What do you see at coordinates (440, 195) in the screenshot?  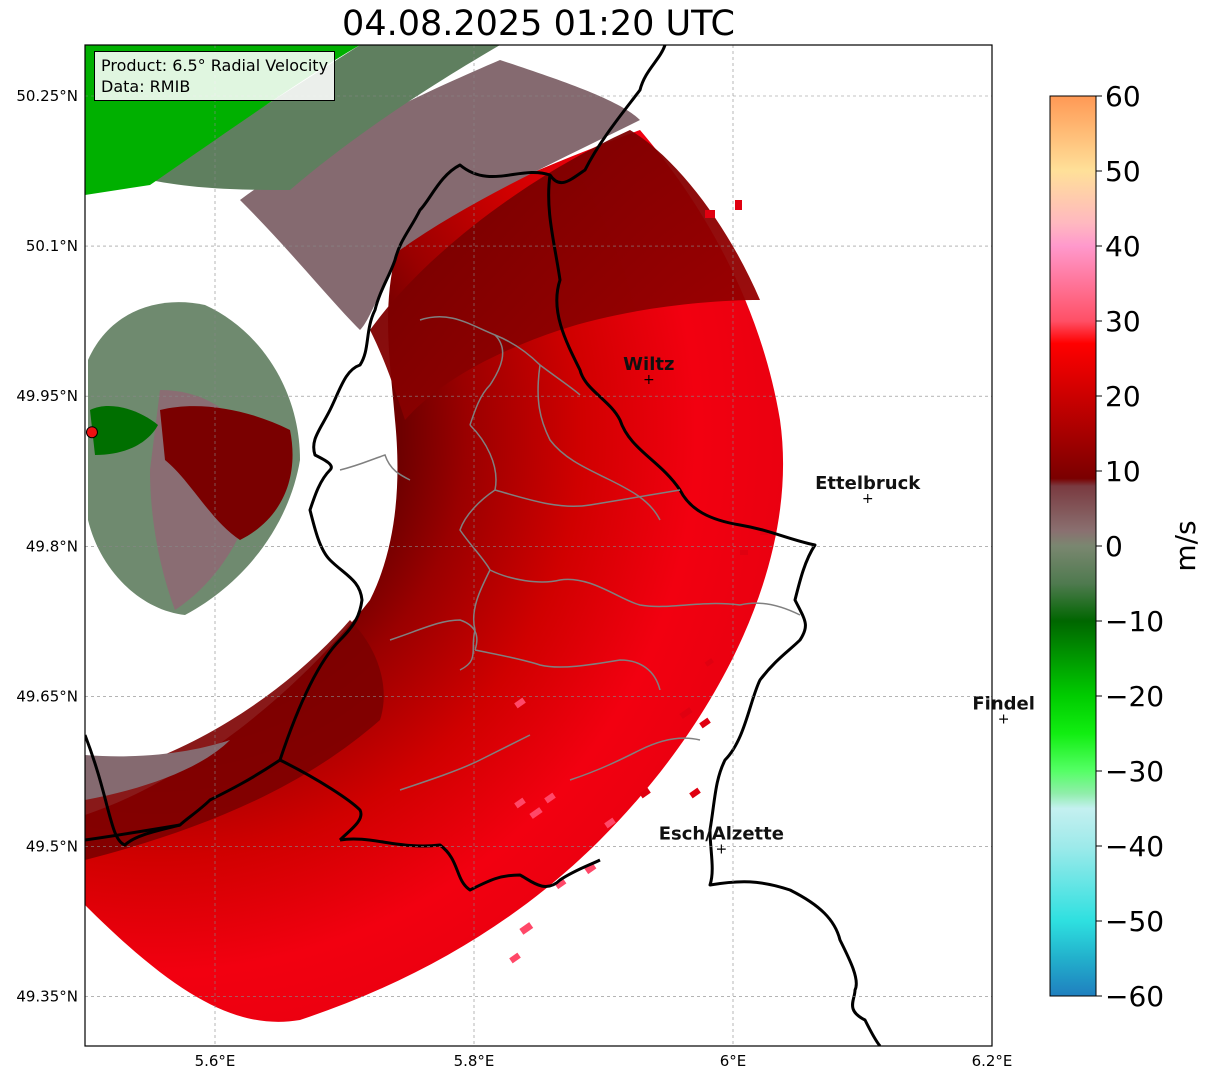 I see `echo-band-mauve-north` at bounding box center [440, 195].